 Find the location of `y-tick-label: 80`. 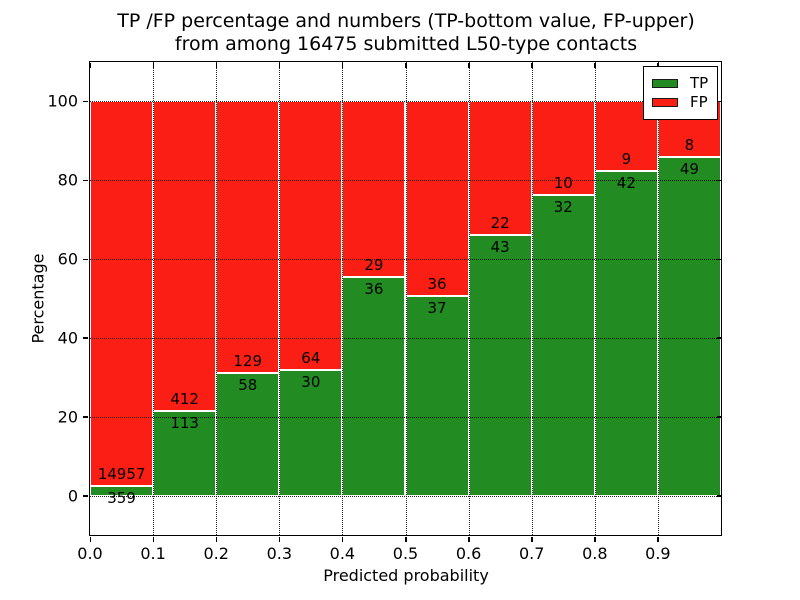

y-tick-label: 80 is located at coordinates (67, 180).